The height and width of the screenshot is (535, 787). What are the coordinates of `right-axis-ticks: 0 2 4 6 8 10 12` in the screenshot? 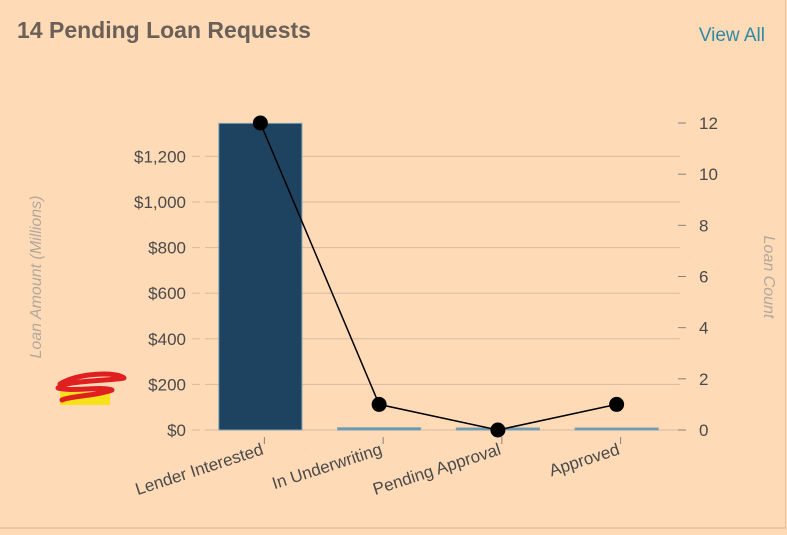 It's located at (698, 277).